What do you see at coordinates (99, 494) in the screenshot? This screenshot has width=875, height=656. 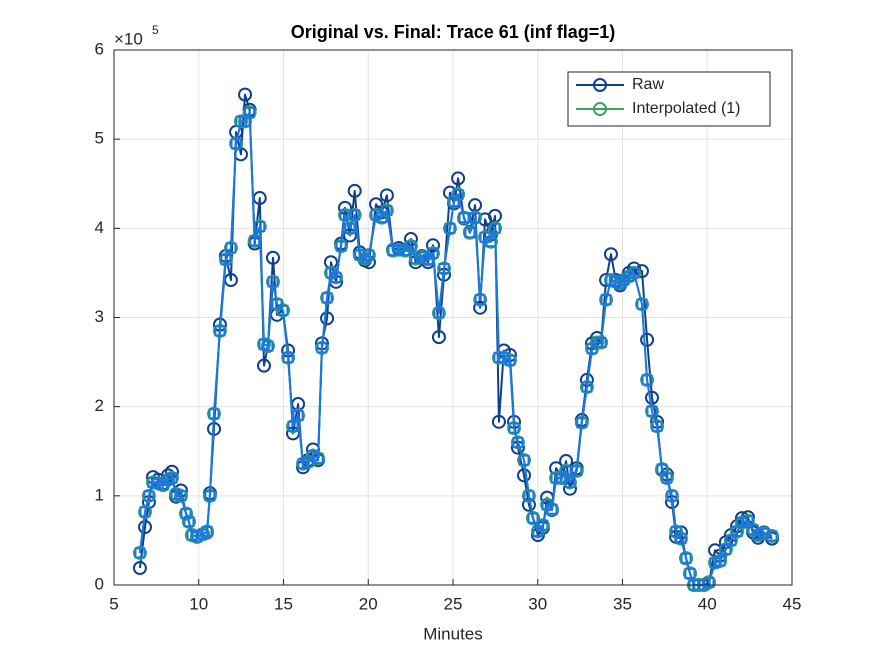 I see `y-tick-label: 1` at bounding box center [99, 494].